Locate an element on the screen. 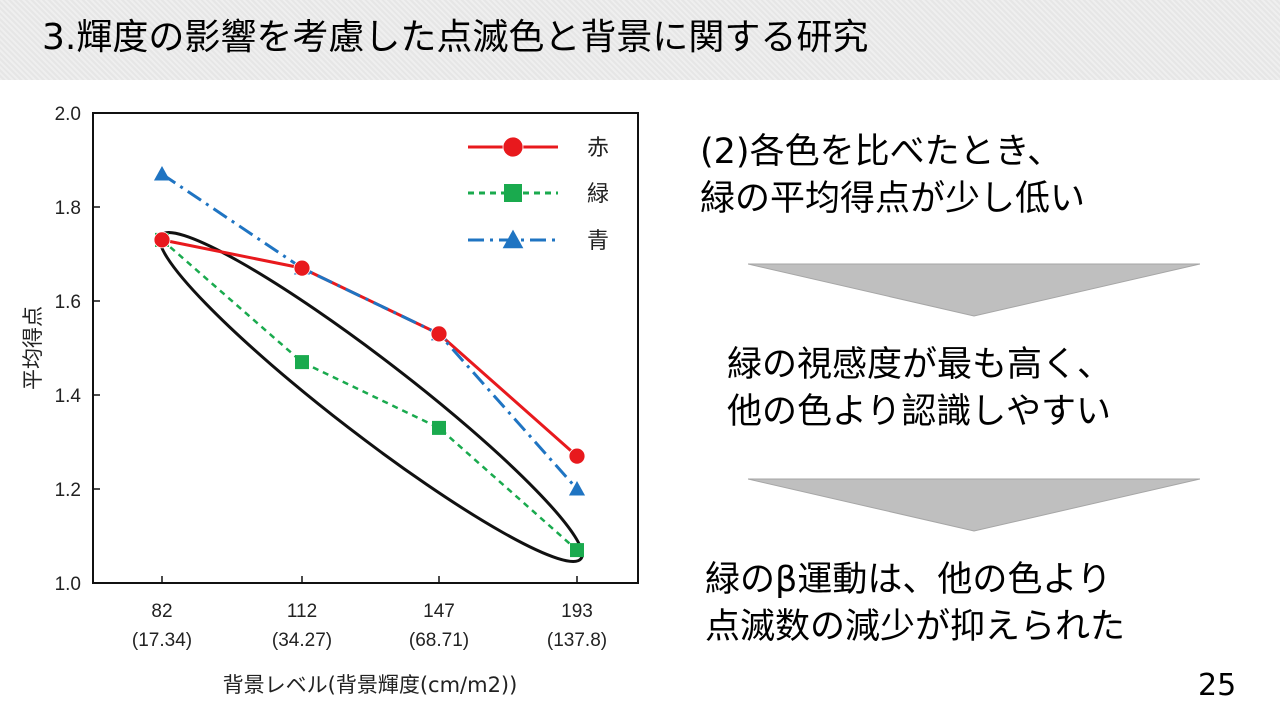 Image resolution: width=1280 pixels, height=720 pixels. legend-label: 緑 is located at coordinates (598, 194).